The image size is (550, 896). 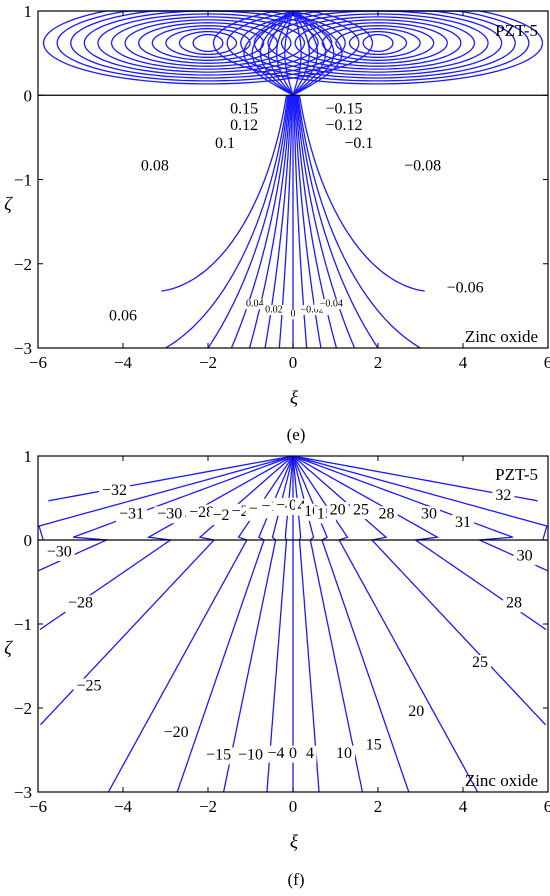 What do you see at coordinates (310, 753) in the screenshot?
I see `contour-label: 4` at bounding box center [310, 753].